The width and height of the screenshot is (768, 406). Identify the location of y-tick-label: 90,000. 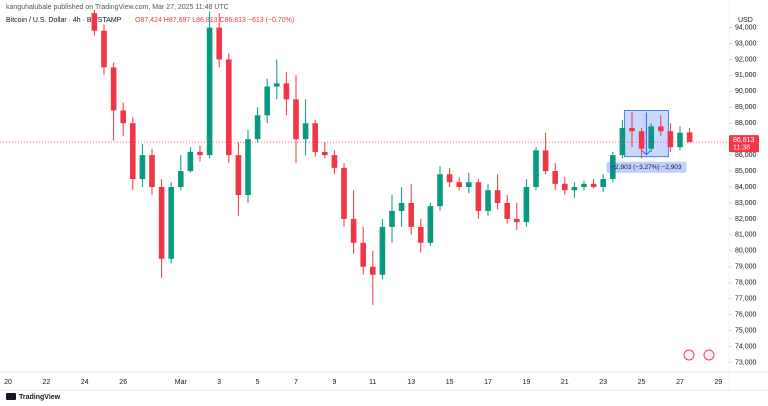
(746, 91).